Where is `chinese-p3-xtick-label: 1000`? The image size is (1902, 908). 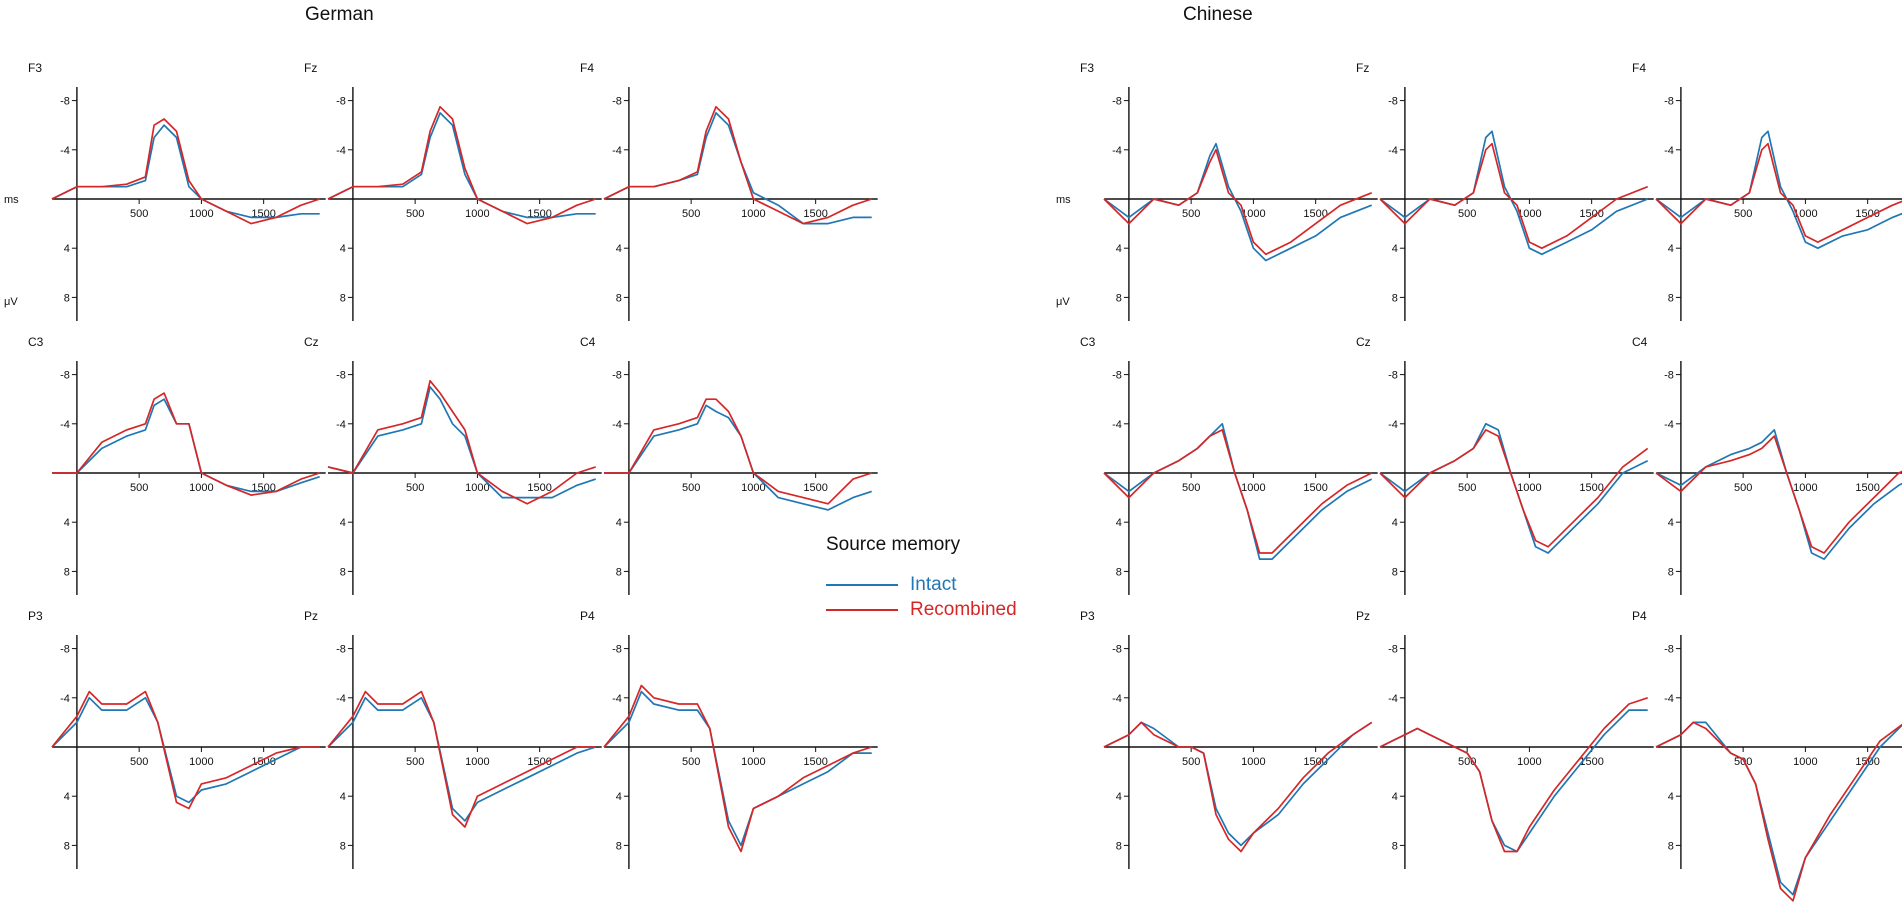
chinese-p3-xtick-label: 1000 is located at coordinates (1253, 762).